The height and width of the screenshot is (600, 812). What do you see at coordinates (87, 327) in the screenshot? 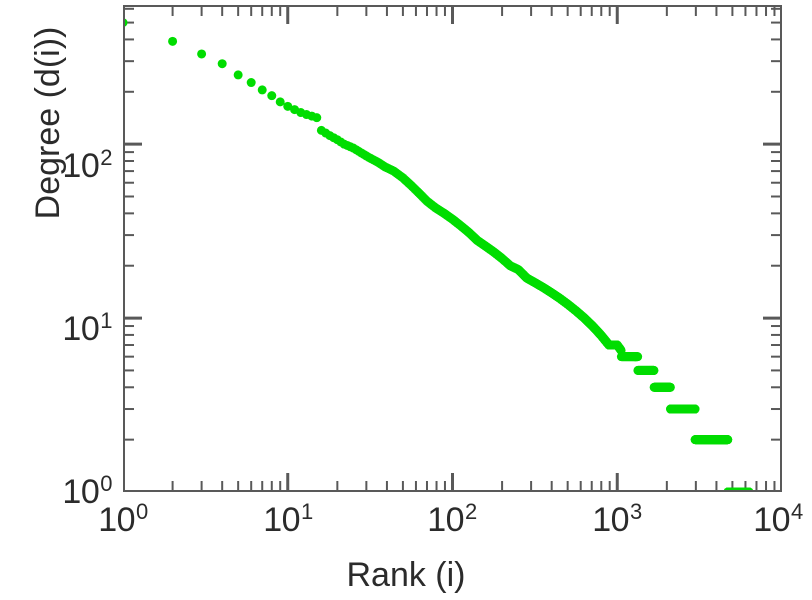
I see `y-tick-label-1: 10¹` at bounding box center [87, 327].